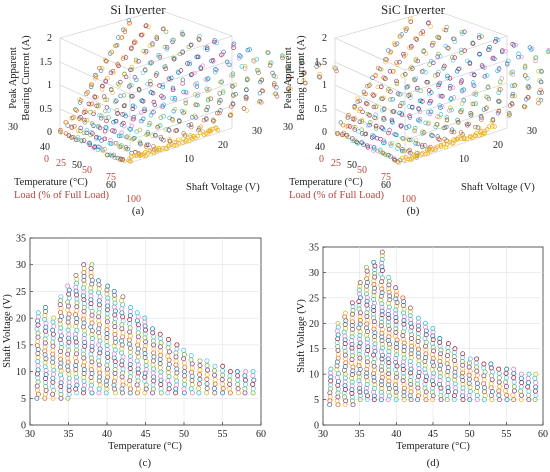  What do you see at coordinates (21, 319) in the screenshot?
I see `y-tick-label: 20` at bounding box center [21, 319].